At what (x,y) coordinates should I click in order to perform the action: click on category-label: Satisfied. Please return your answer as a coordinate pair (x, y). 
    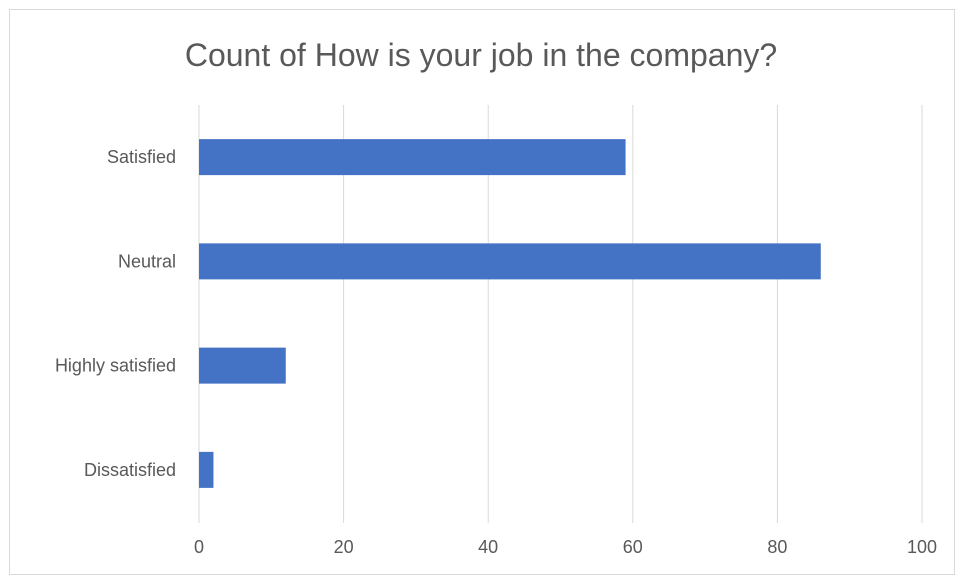
    Looking at the image, I should click on (141, 157).